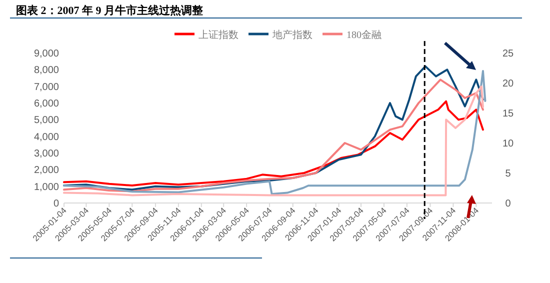 The height and width of the screenshot is (283, 550). What do you see at coordinates (218, 35) in the screenshot?
I see `legend-label: 上证指数` at bounding box center [218, 35].